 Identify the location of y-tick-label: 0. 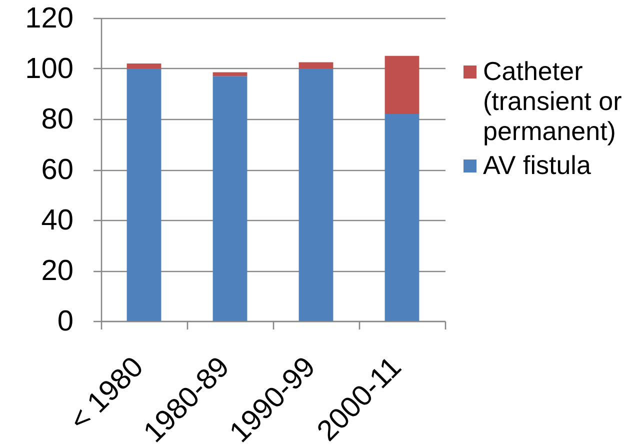
(65, 322).